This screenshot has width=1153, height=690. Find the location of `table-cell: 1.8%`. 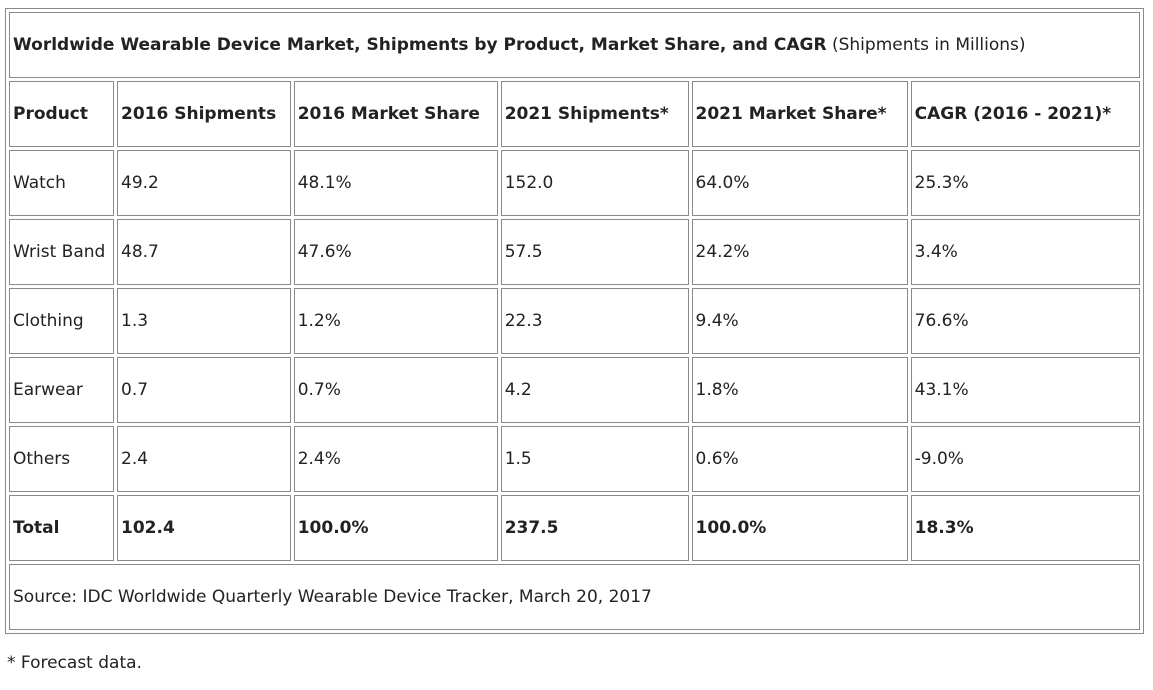

table-cell: 1.8% is located at coordinates (799, 390).